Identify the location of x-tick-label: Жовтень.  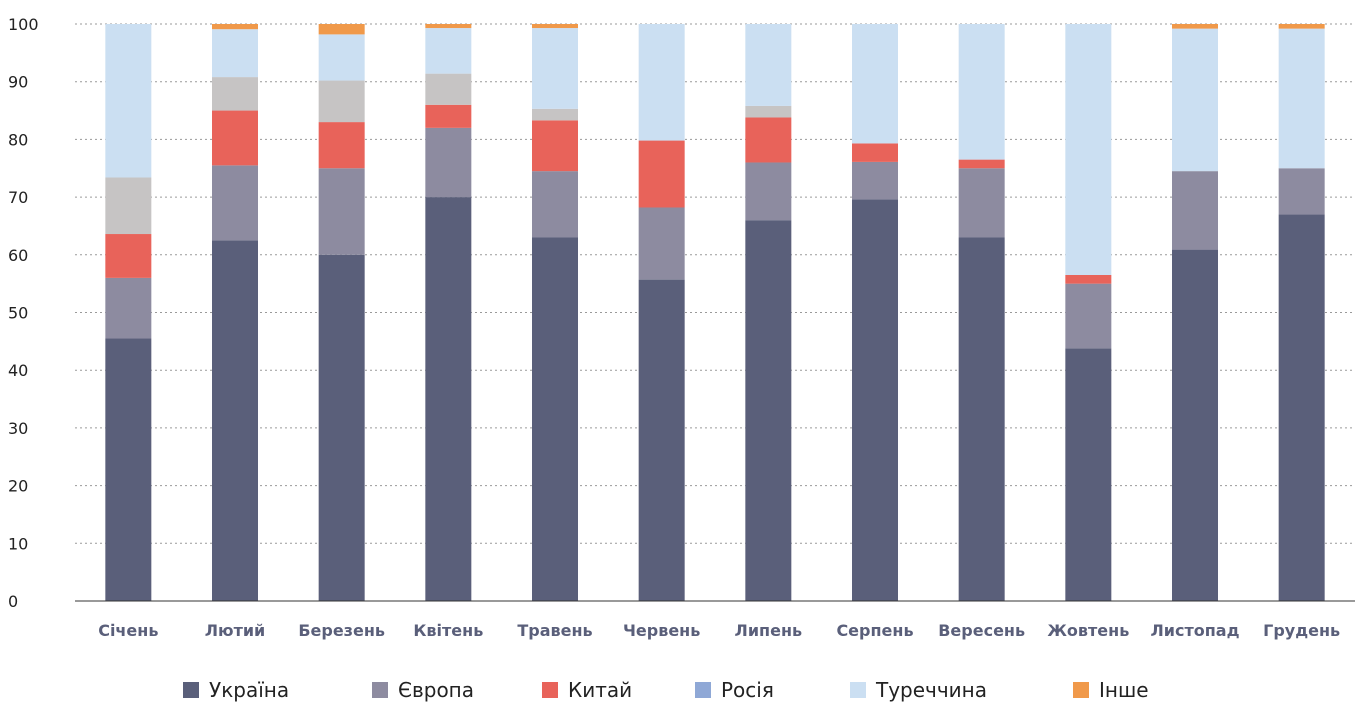
(1088, 630).